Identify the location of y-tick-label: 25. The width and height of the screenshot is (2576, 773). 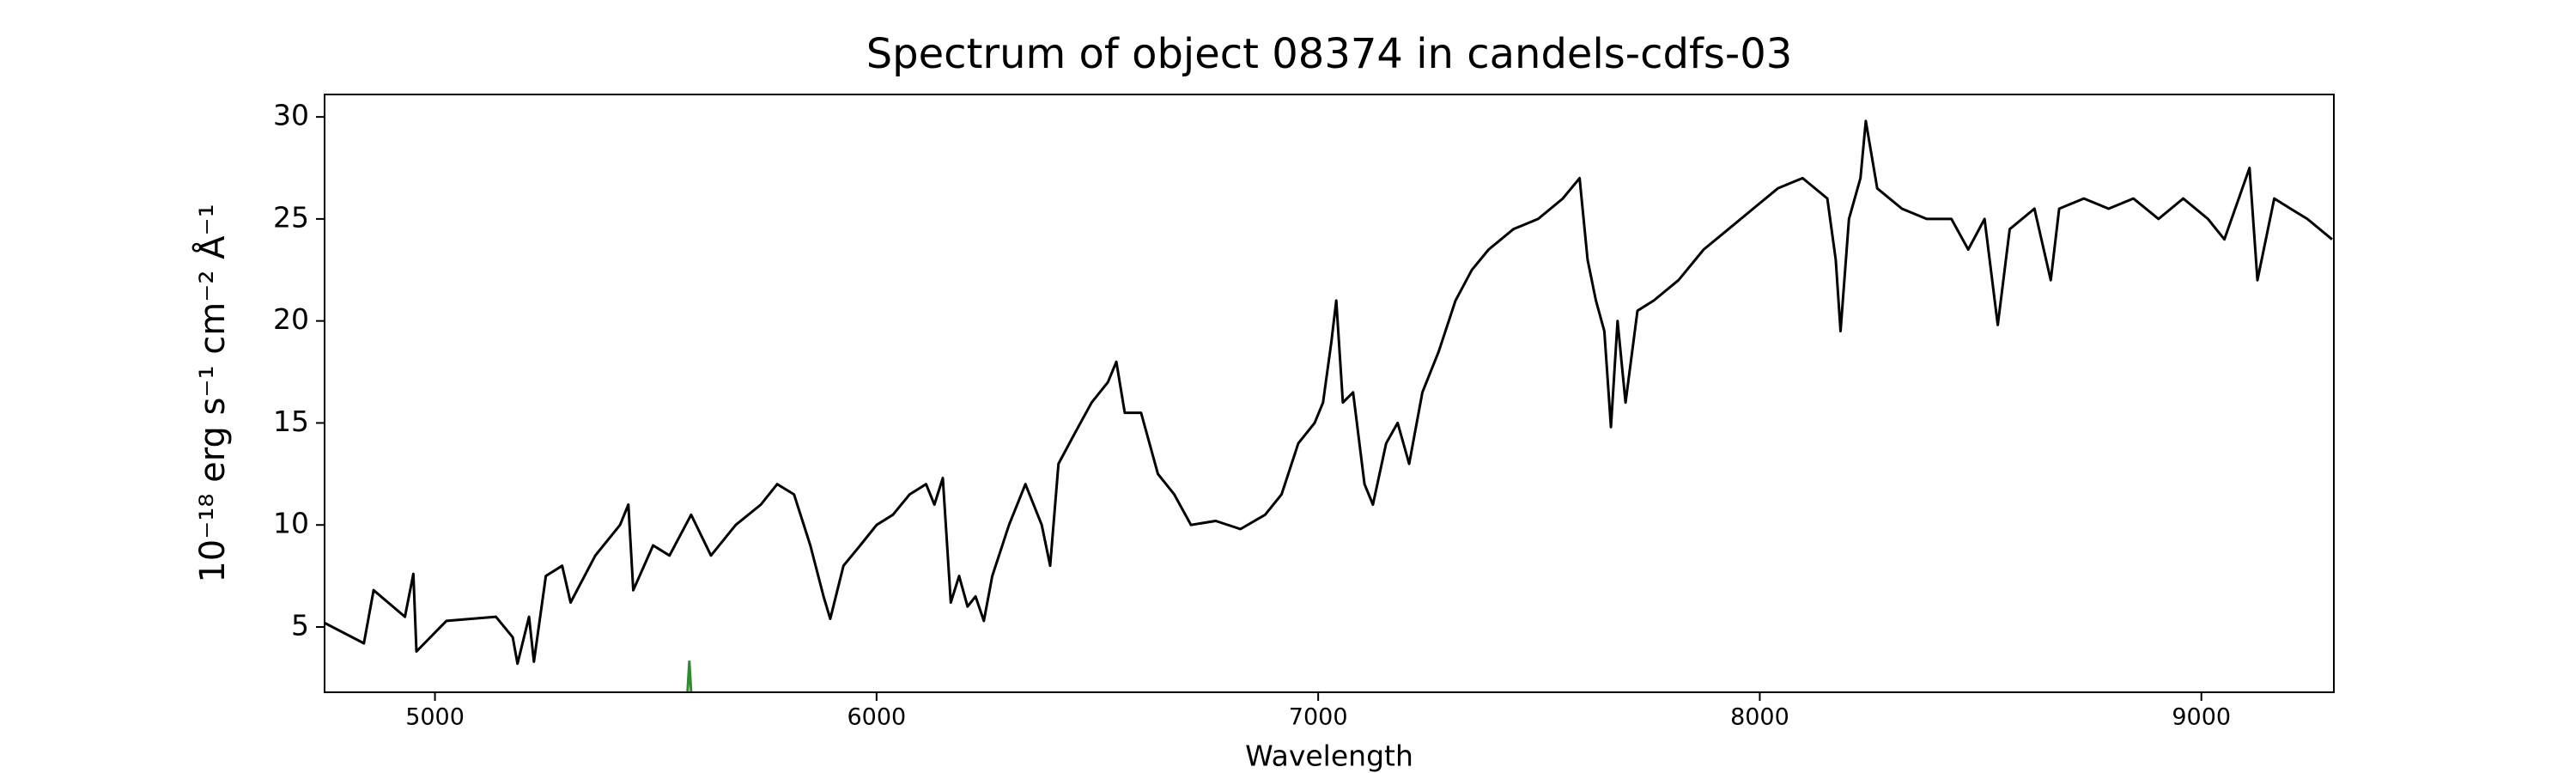
(291, 217).